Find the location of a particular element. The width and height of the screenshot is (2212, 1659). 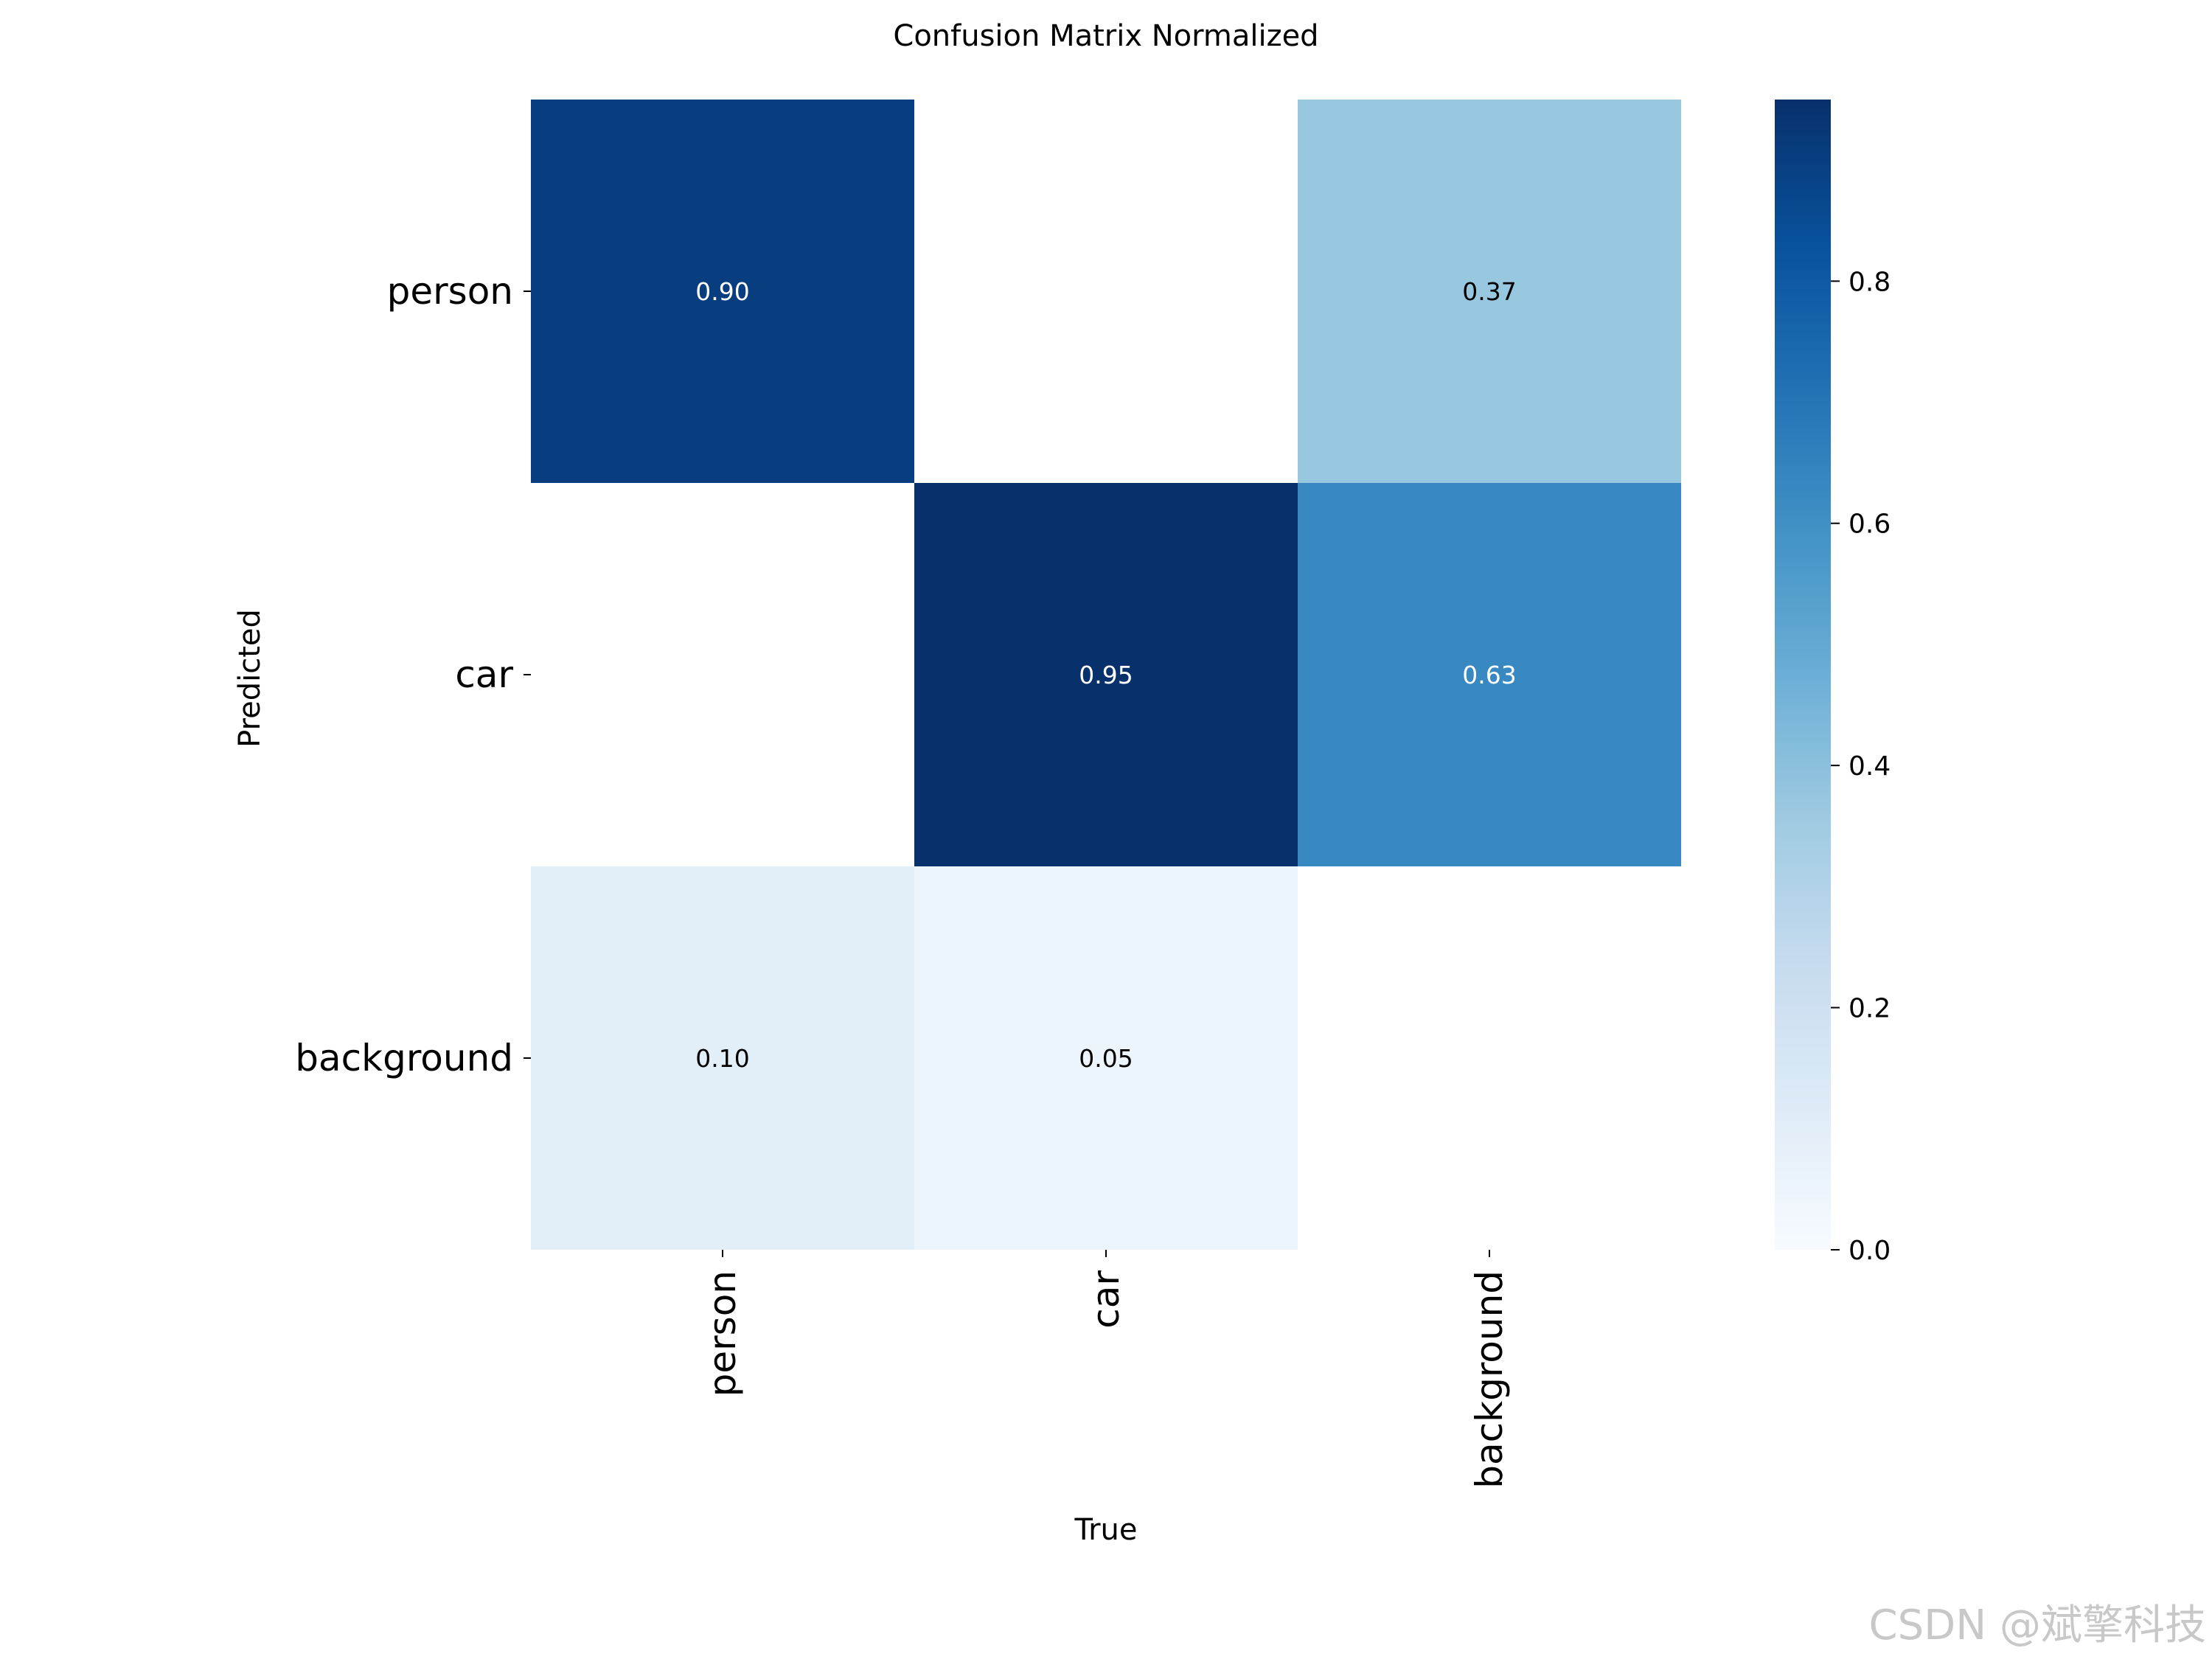

x-axis: person car background is located at coordinates (1106, 1369).